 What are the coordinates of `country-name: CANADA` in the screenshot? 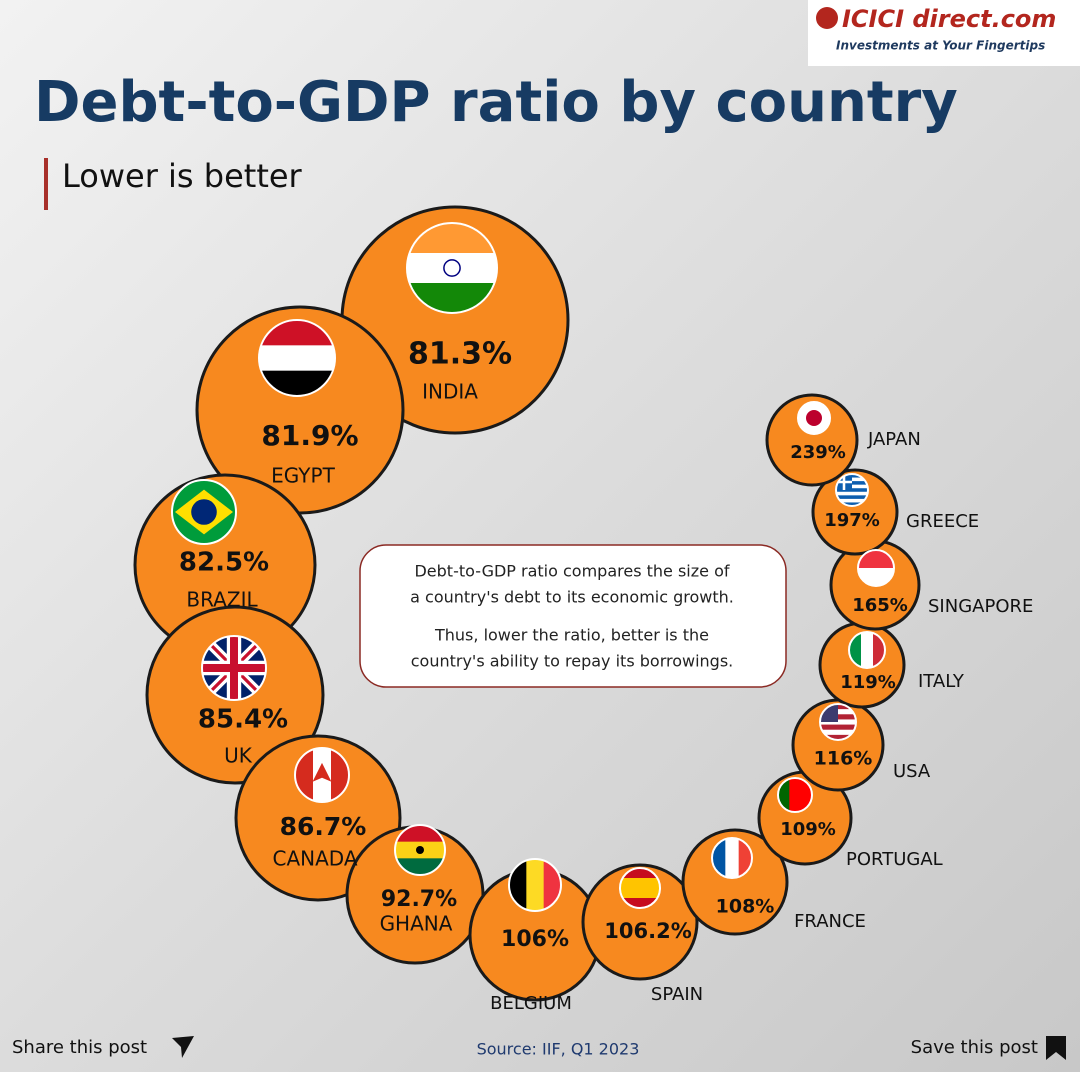 It's located at (314, 859).